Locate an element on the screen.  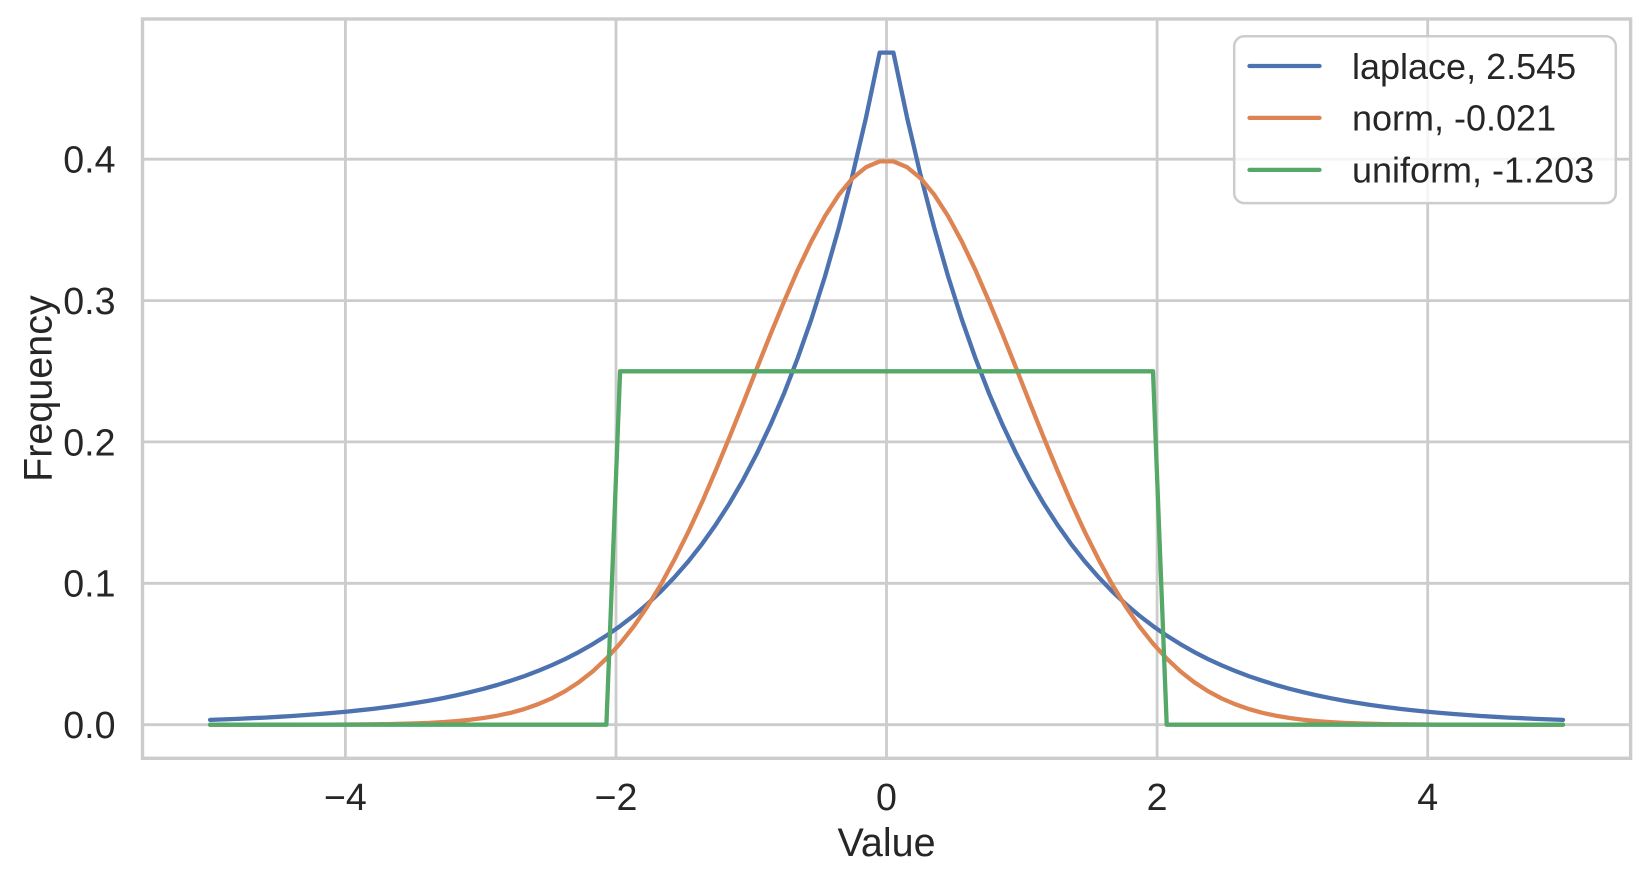
svg-text: 0 is located at coordinates (886, 797).